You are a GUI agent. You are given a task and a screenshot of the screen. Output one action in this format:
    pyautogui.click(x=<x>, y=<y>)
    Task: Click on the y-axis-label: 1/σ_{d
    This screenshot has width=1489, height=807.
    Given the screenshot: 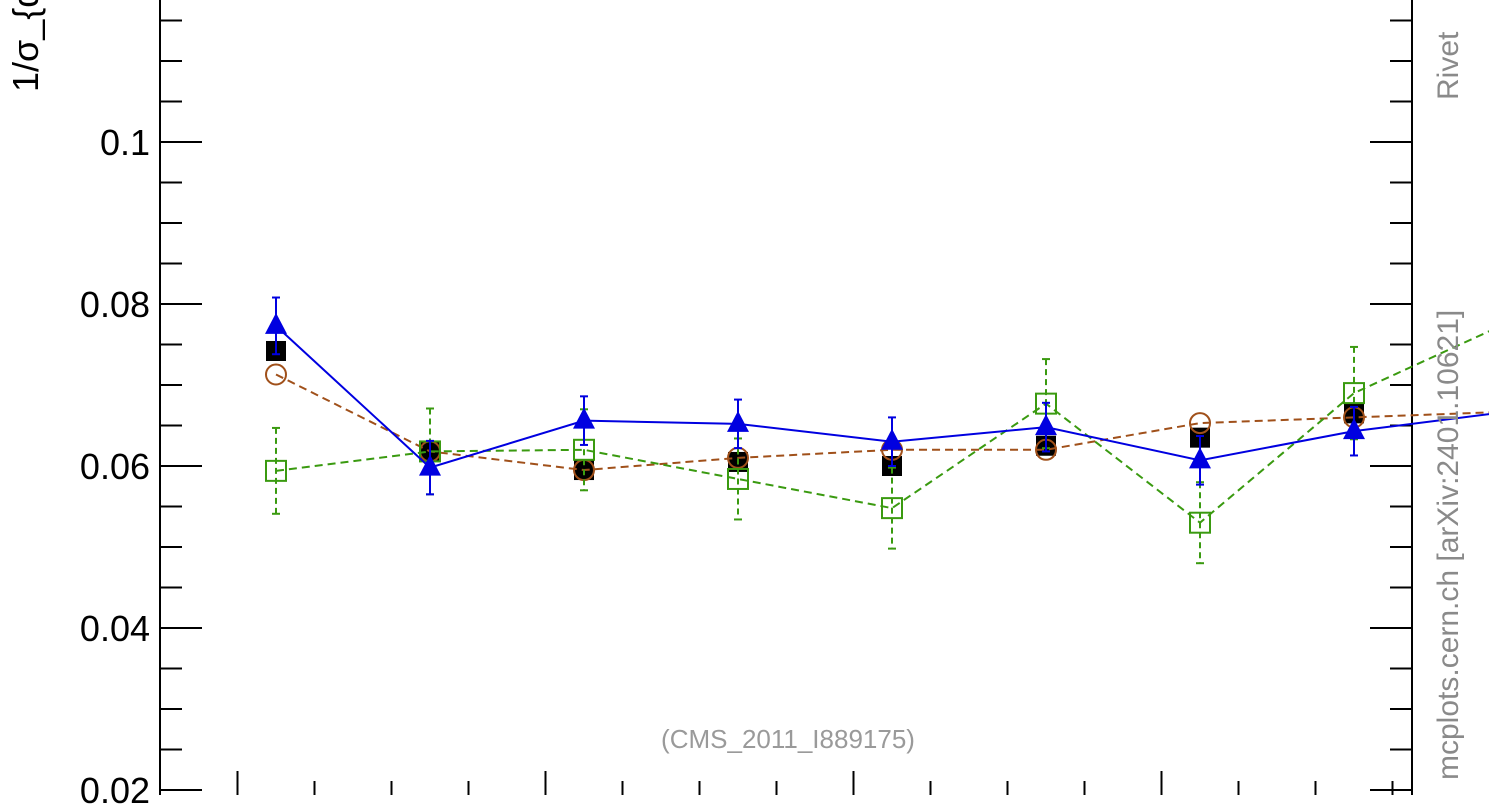 What is the action you would take?
    pyautogui.click(x=25, y=46)
    